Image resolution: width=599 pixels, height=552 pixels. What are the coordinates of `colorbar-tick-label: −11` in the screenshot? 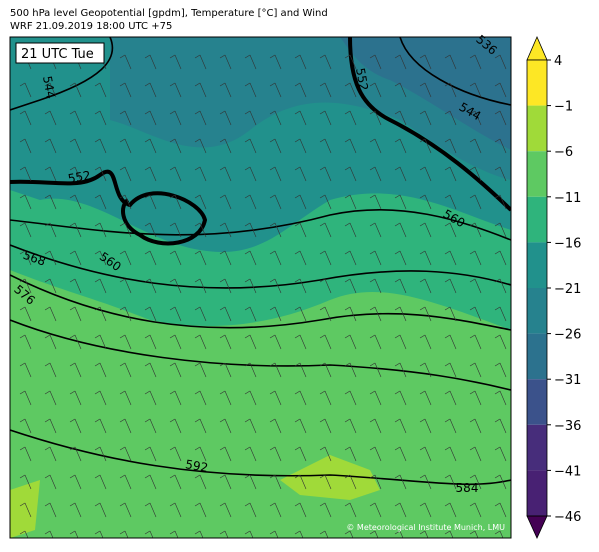 It's located at (567, 198).